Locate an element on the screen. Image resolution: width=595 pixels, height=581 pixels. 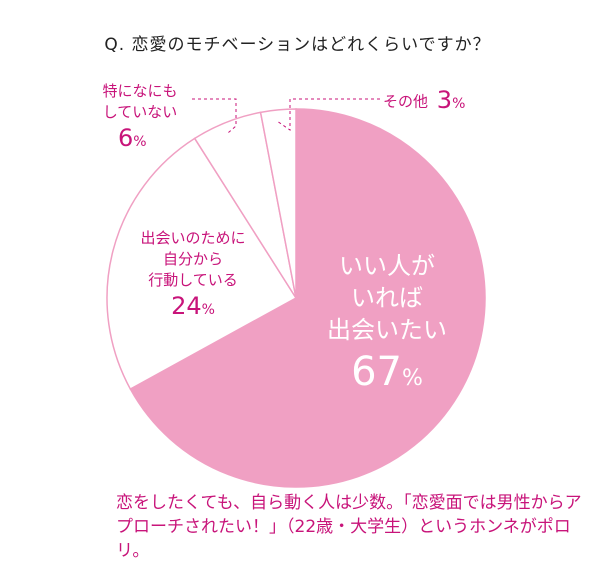
slice-value-6-unit: % is located at coordinates (140, 142).